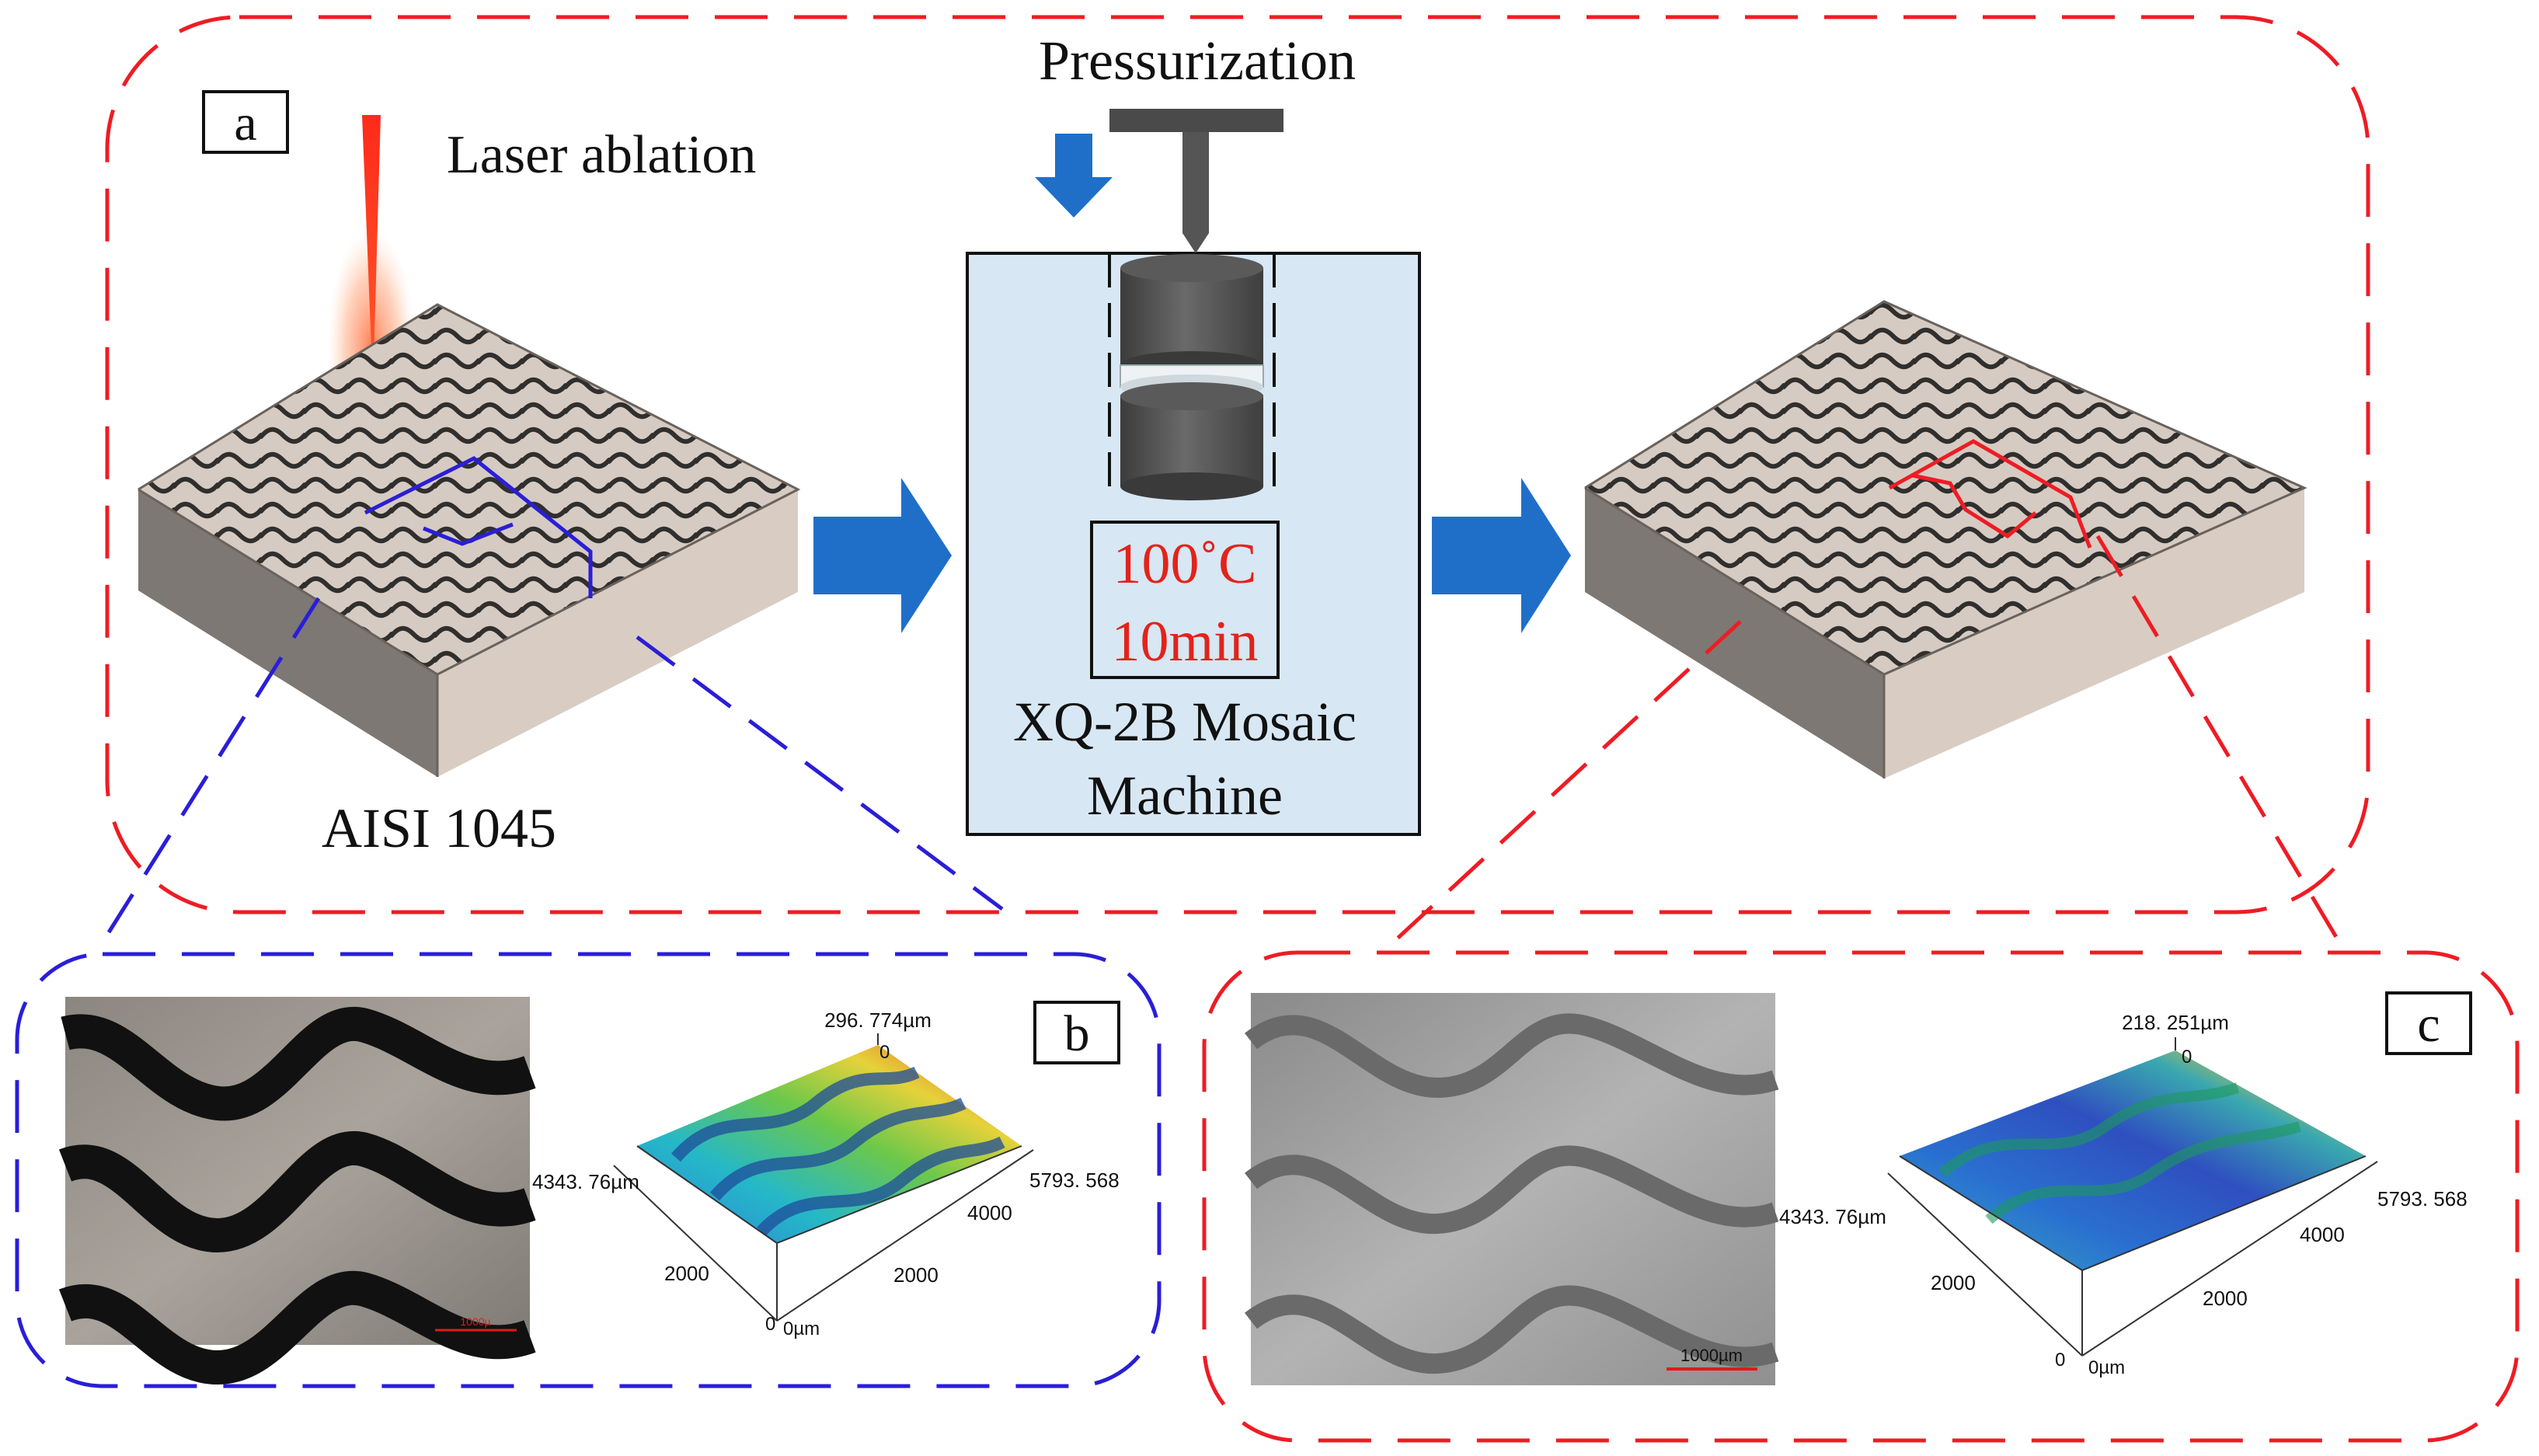 This screenshot has width=2539, height=1456. Describe the element at coordinates (884, 1053) in the screenshot. I see `plot-b-zmin-top: 0` at that location.